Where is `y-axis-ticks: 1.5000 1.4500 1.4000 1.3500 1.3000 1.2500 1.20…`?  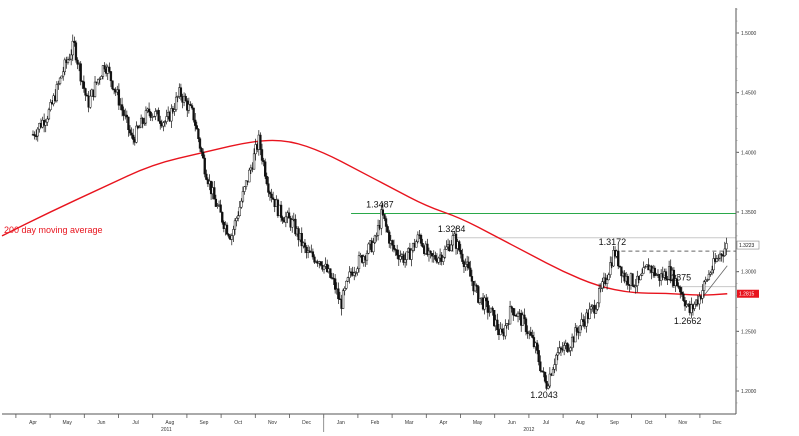 y-axis-ticks: 1.5000 1.4500 1.4000 1.3500 1.3000 1.2500 1.20… is located at coordinates (746, 206).